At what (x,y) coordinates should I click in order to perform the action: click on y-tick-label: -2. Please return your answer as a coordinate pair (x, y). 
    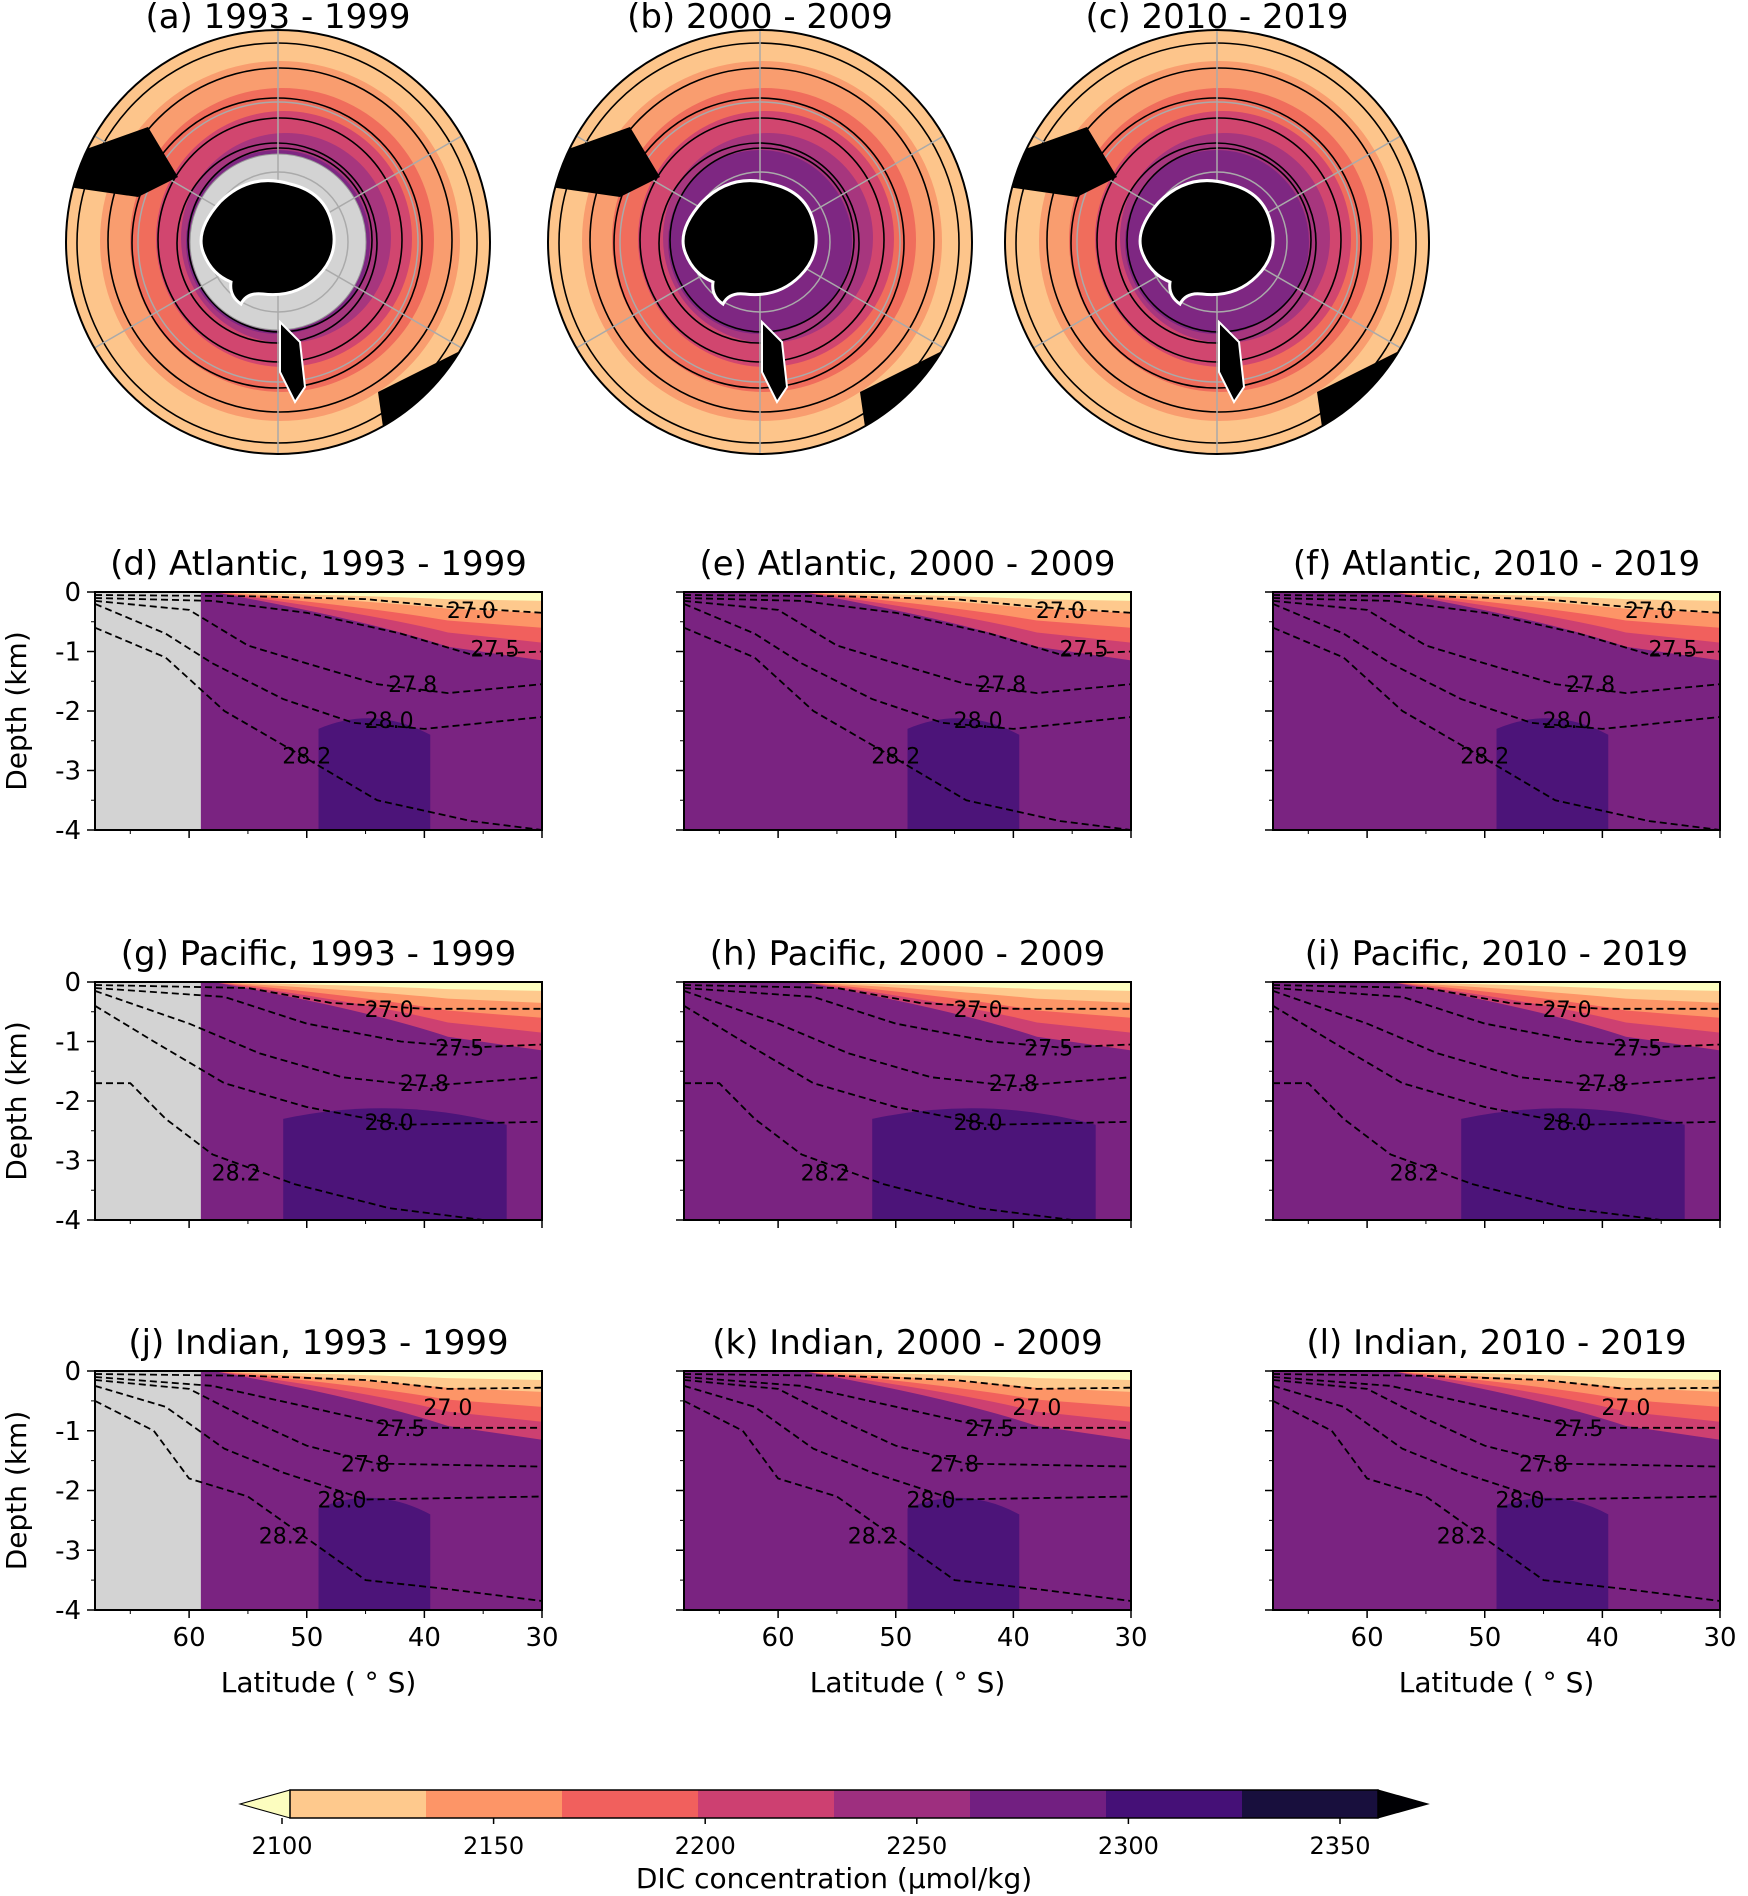
    Looking at the image, I should click on (68, 712).